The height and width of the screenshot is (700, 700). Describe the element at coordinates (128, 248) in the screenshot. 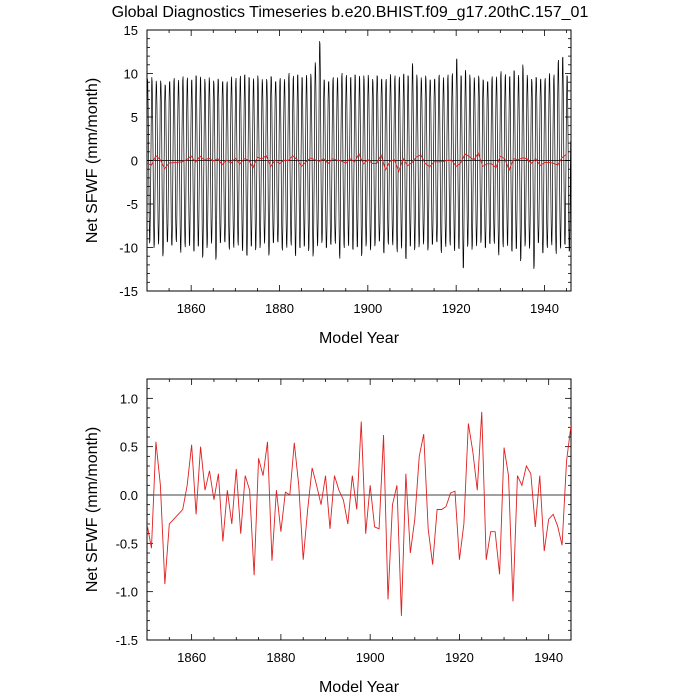

I see `y-tick-label: -10` at that location.